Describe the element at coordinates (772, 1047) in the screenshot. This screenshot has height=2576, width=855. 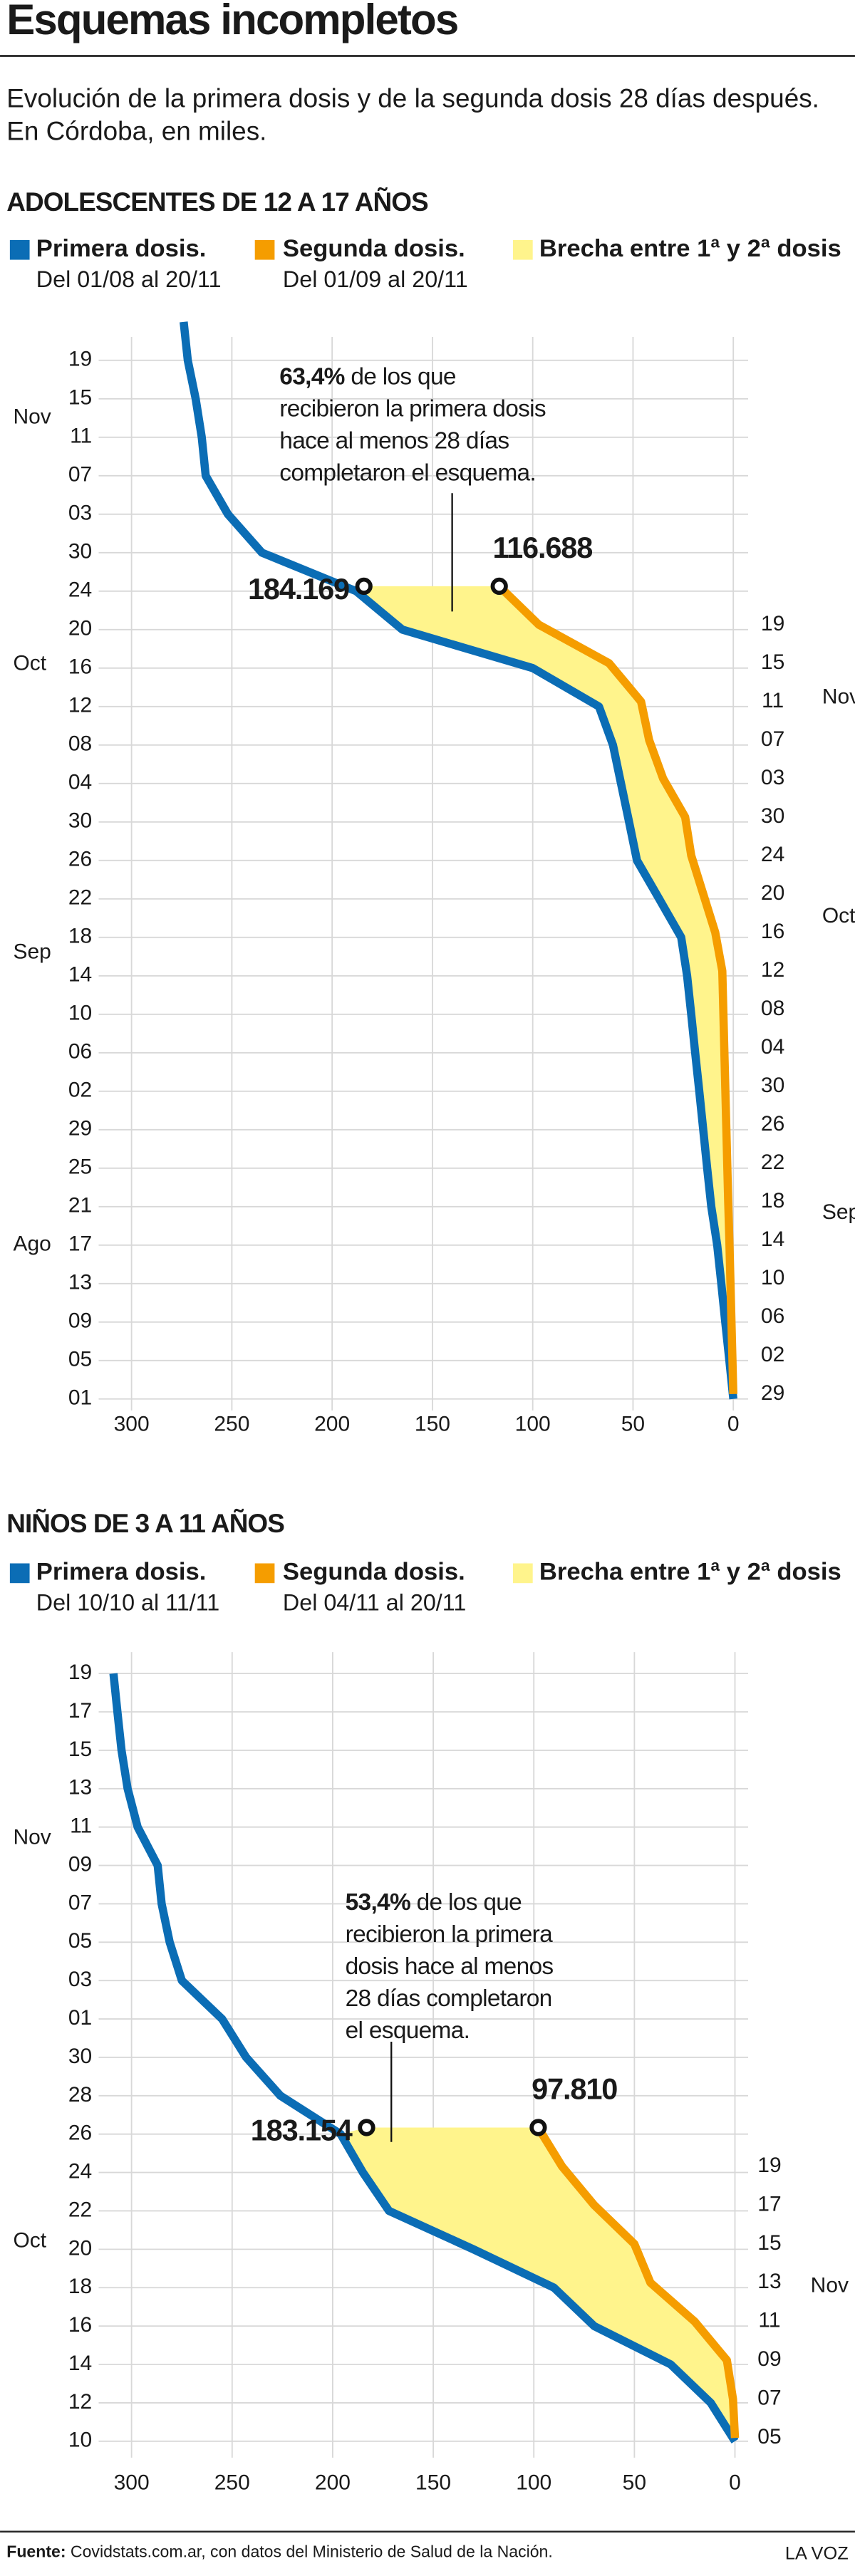
I see `y2-tick-label: 04` at that location.